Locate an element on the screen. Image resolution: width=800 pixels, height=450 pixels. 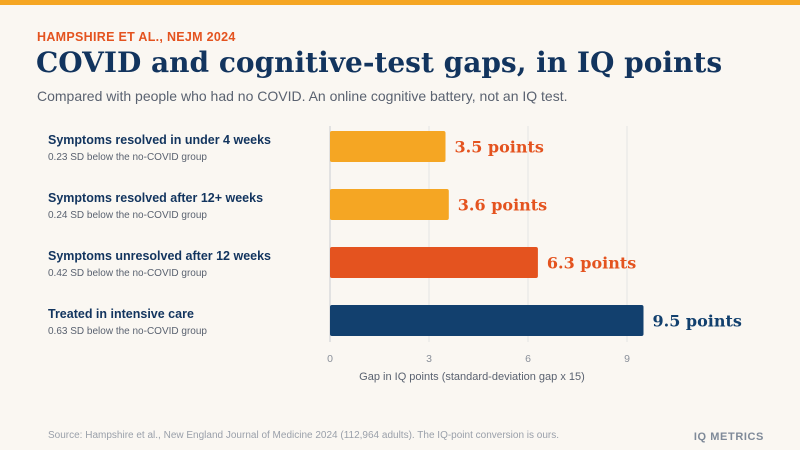
tick-label: 9 is located at coordinates (627, 359).